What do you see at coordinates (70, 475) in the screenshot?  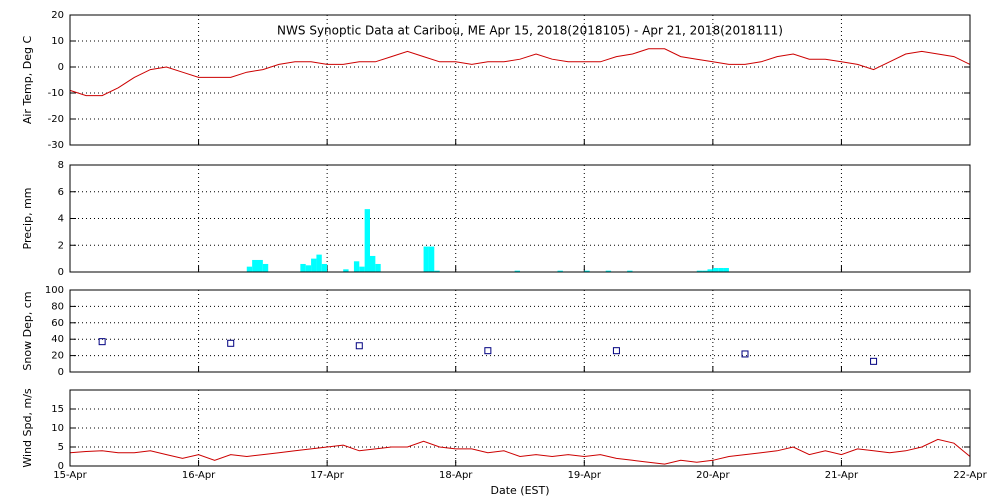 I see `x-tick-label: 15-Apr` at bounding box center [70, 475].